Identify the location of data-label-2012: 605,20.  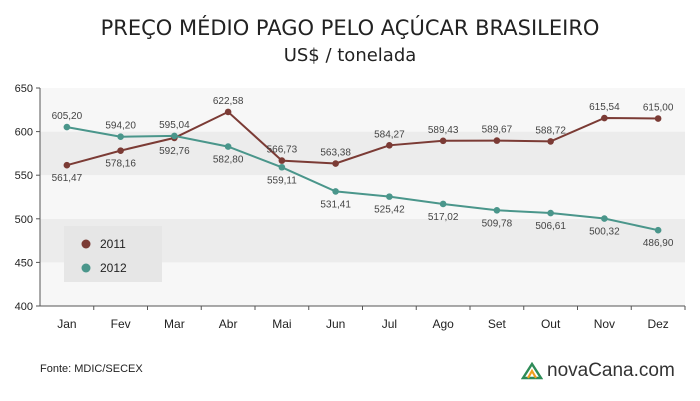
(67, 116).